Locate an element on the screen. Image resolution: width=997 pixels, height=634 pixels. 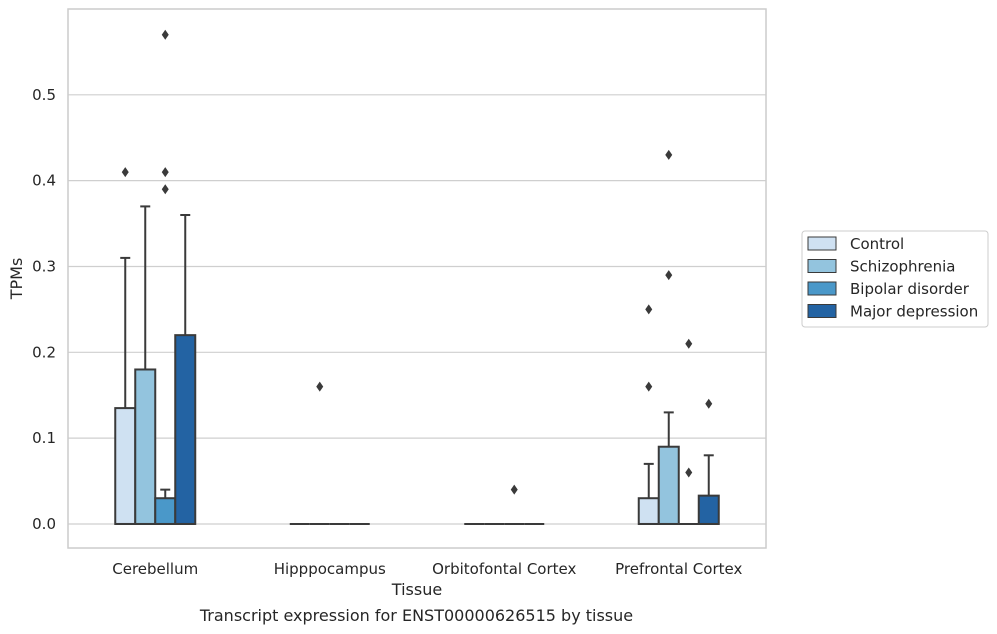
legend-frame is located at coordinates (895, 279).